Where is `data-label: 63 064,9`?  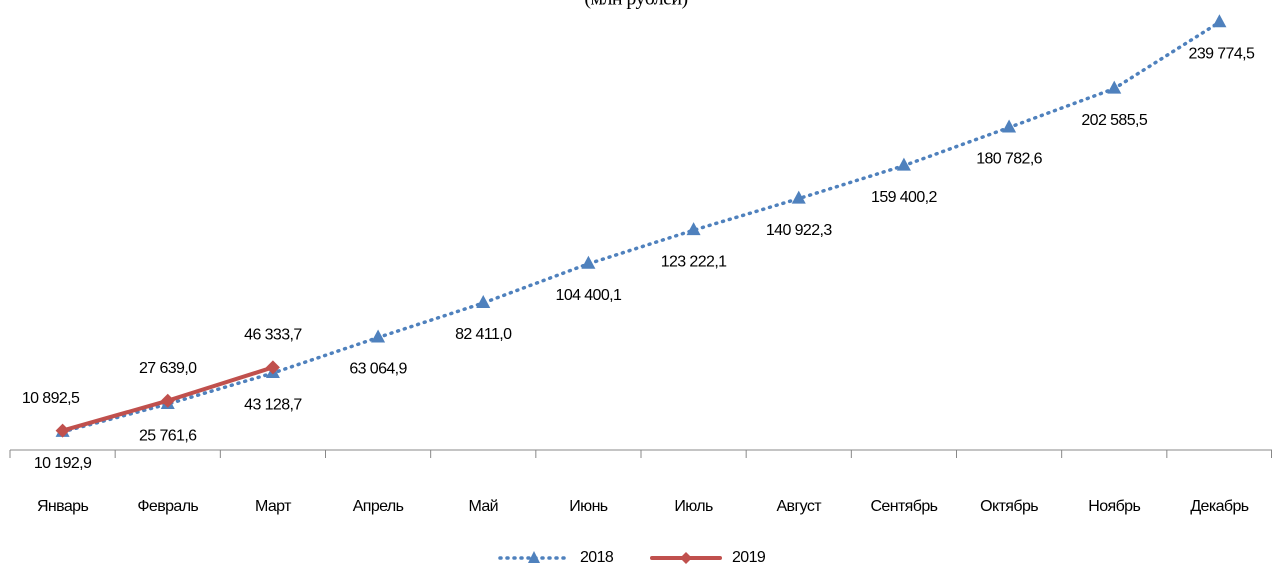 data-label: 63 064,9 is located at coordinates (378, 369).